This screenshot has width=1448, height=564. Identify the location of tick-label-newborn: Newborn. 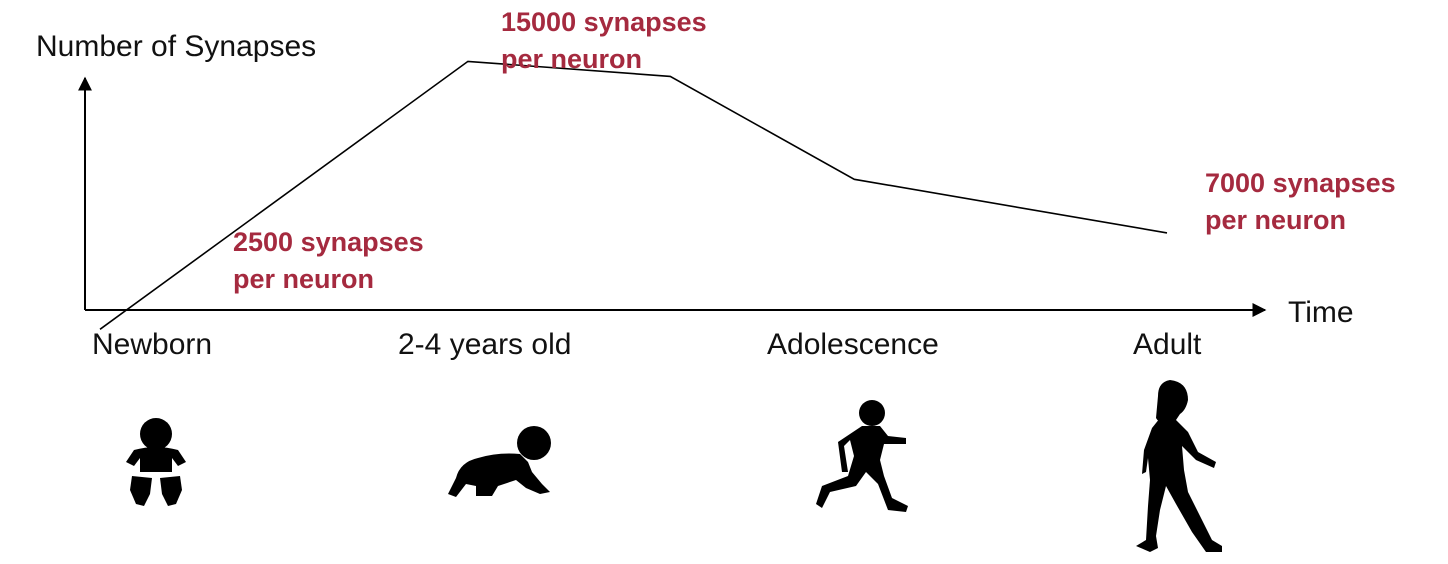
(152, 344).